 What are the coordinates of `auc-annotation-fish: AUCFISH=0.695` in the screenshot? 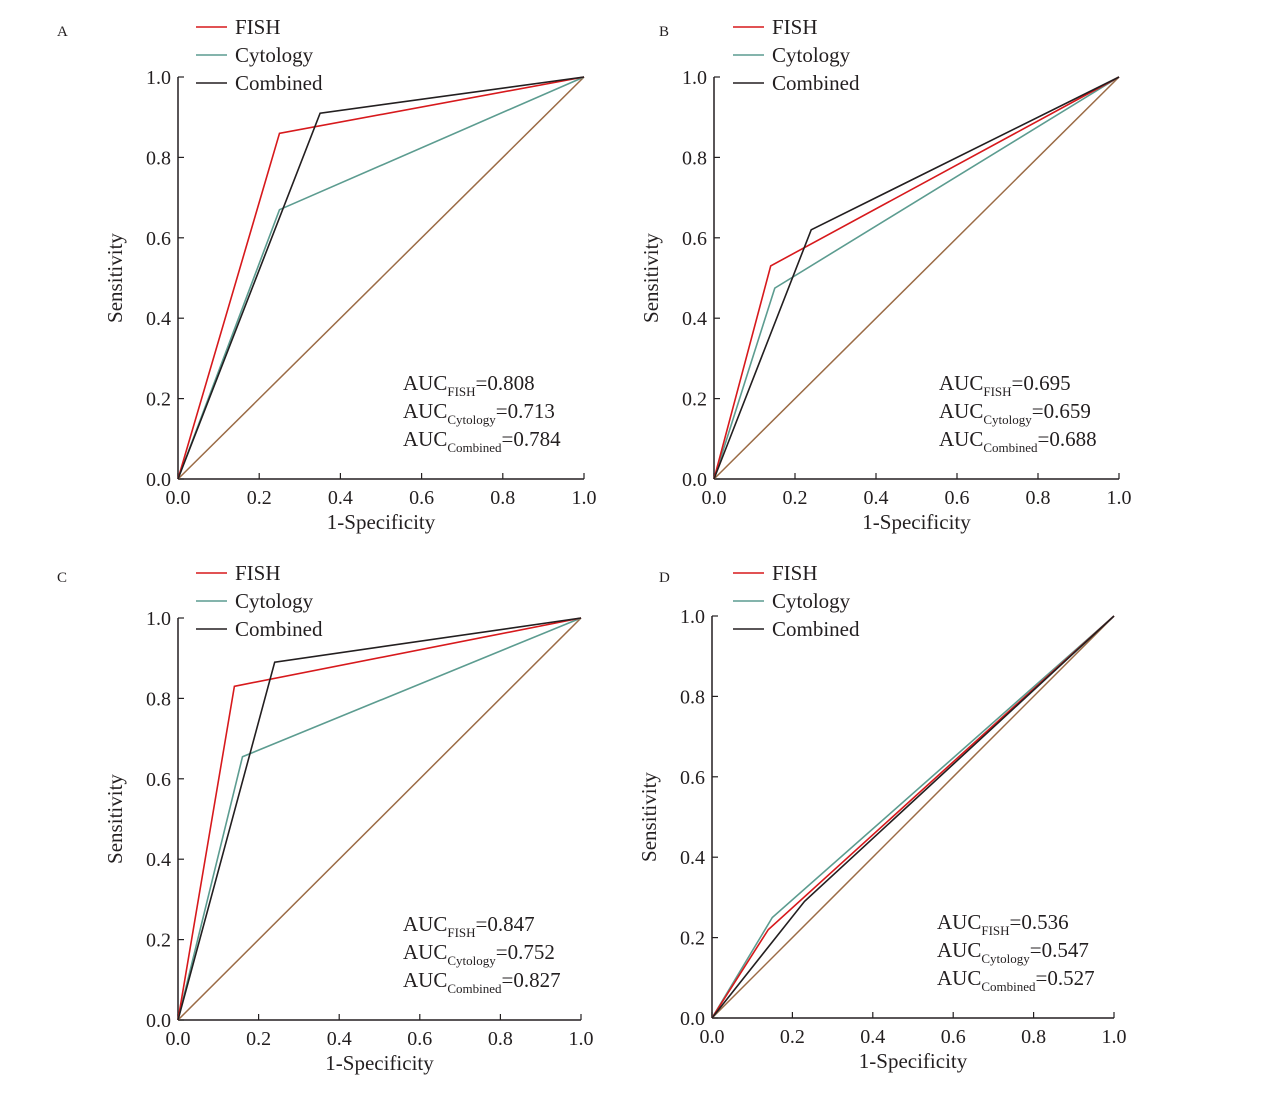 It's located at (1005, 385).